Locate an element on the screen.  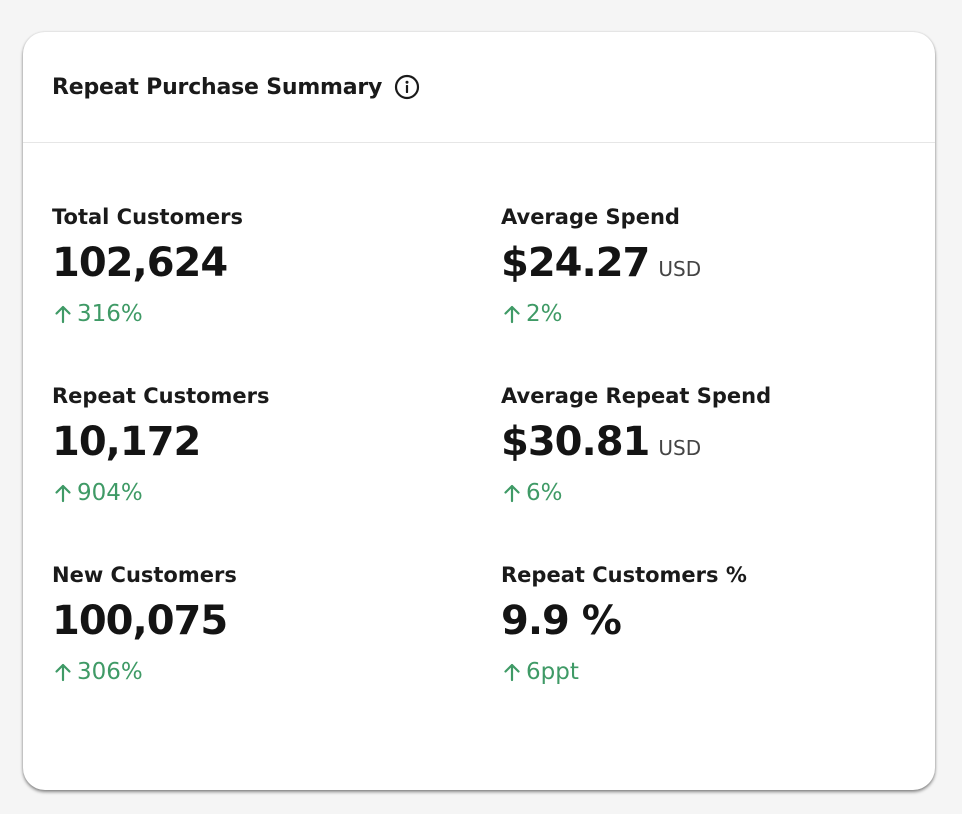
metric-value-row: $24.27 USD is located at coordinates (701, 263).